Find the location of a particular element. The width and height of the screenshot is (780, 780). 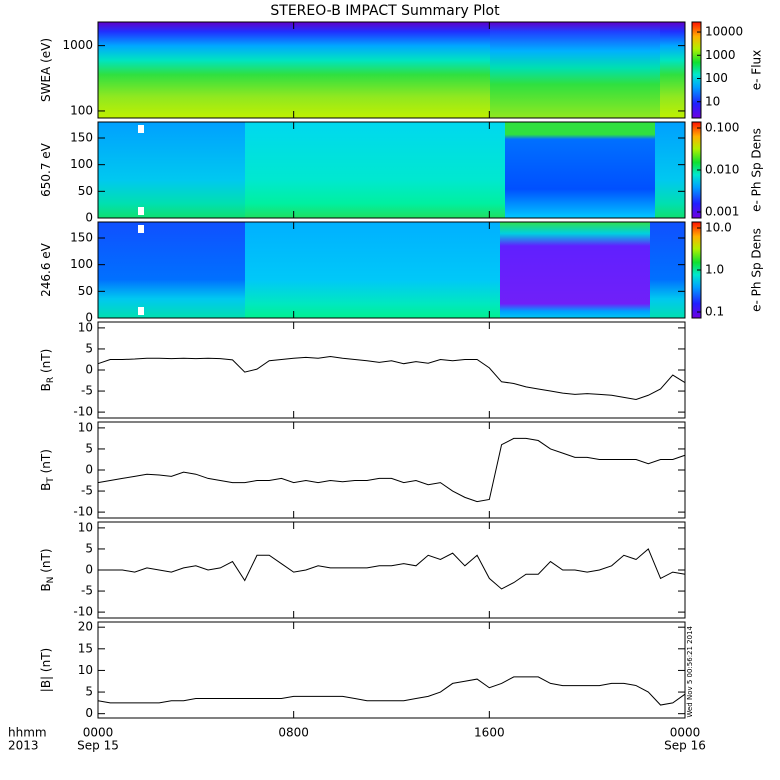

chart-title: STEREO-B IMPACT Summary Plot is located at coordinates (385, 11).